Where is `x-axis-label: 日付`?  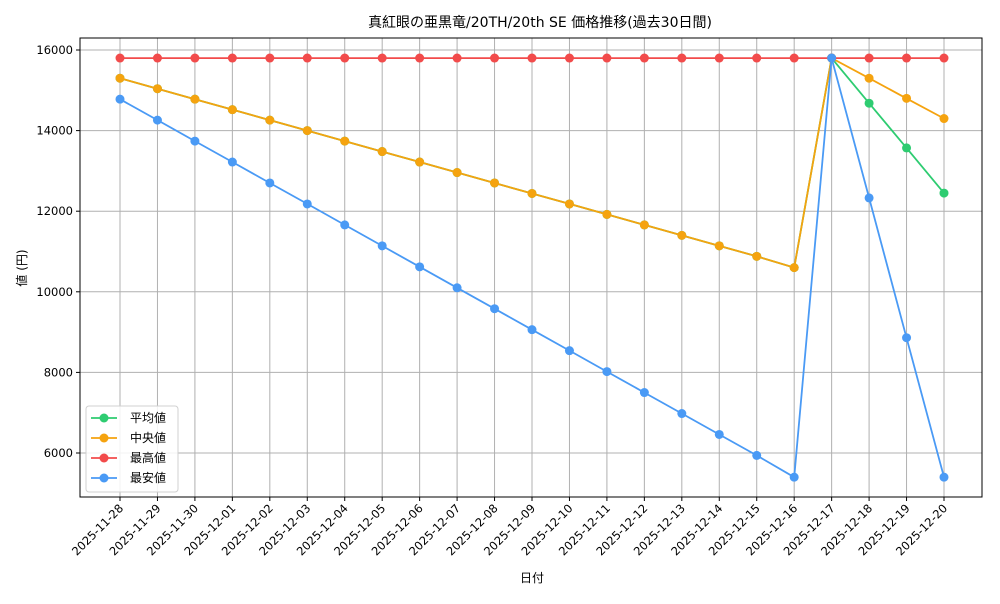
x-axis-label: 日付 is located at coordinates (532, 578).